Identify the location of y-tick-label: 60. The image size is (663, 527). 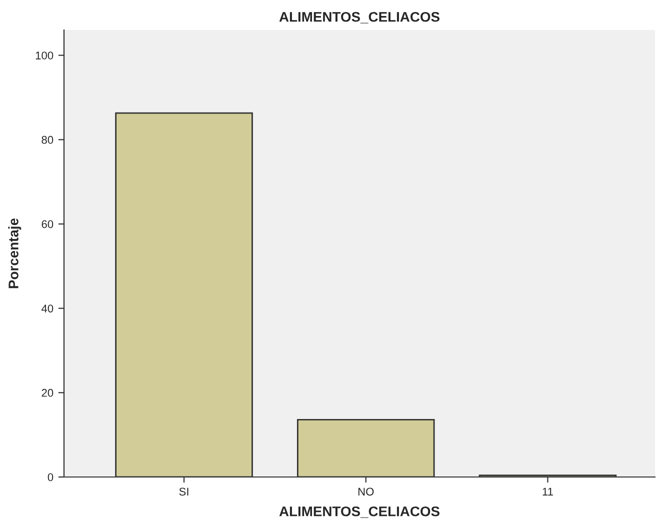
(48, 224).